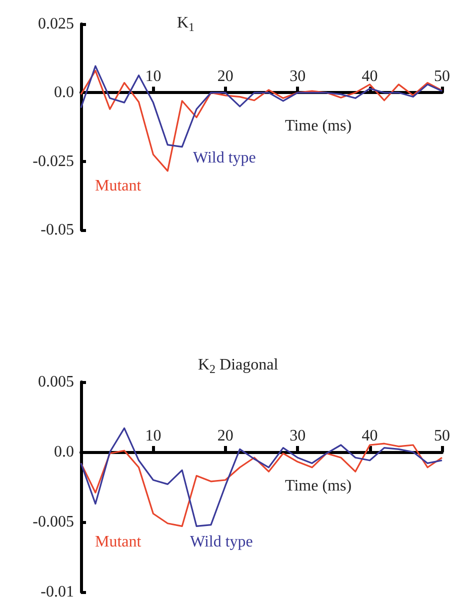  I want to click on y-tick-label: -0.01, so click(57, 592).